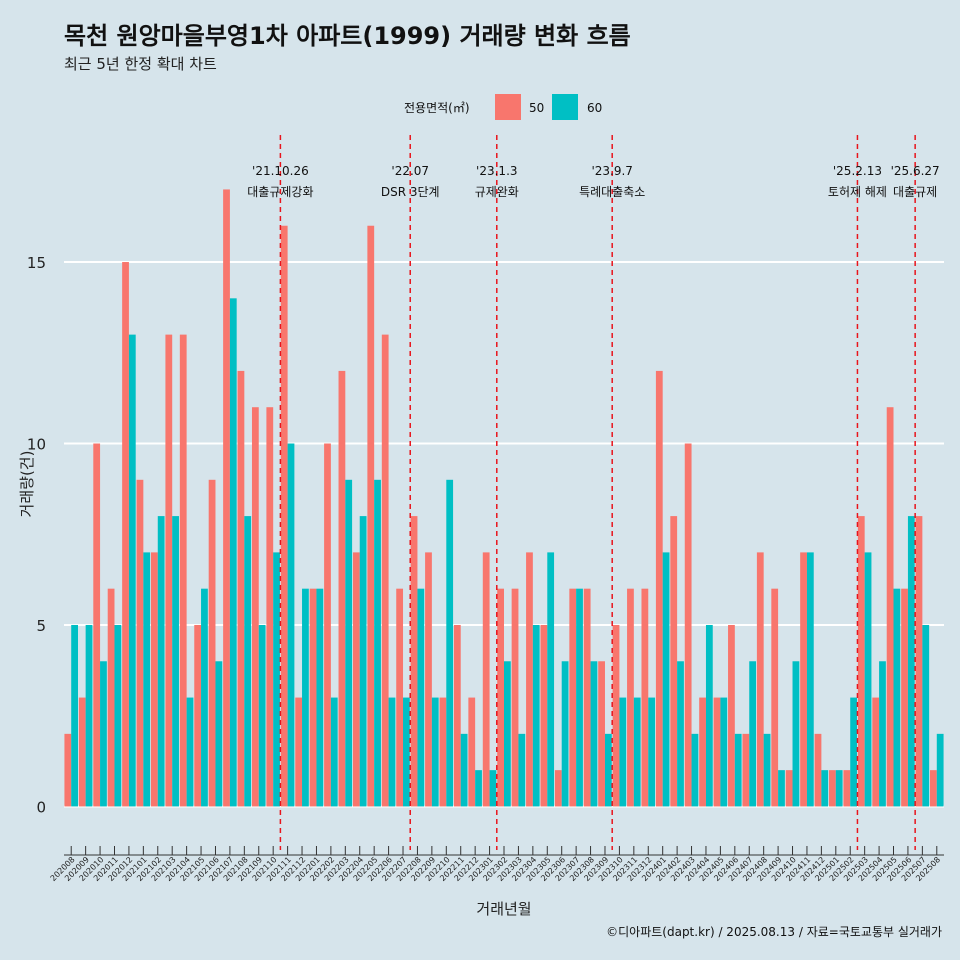 Image resolution: width=960 pixels, height=960 pixels. I want to click on event-label-2: DSR 3단계, so click(410, 192).